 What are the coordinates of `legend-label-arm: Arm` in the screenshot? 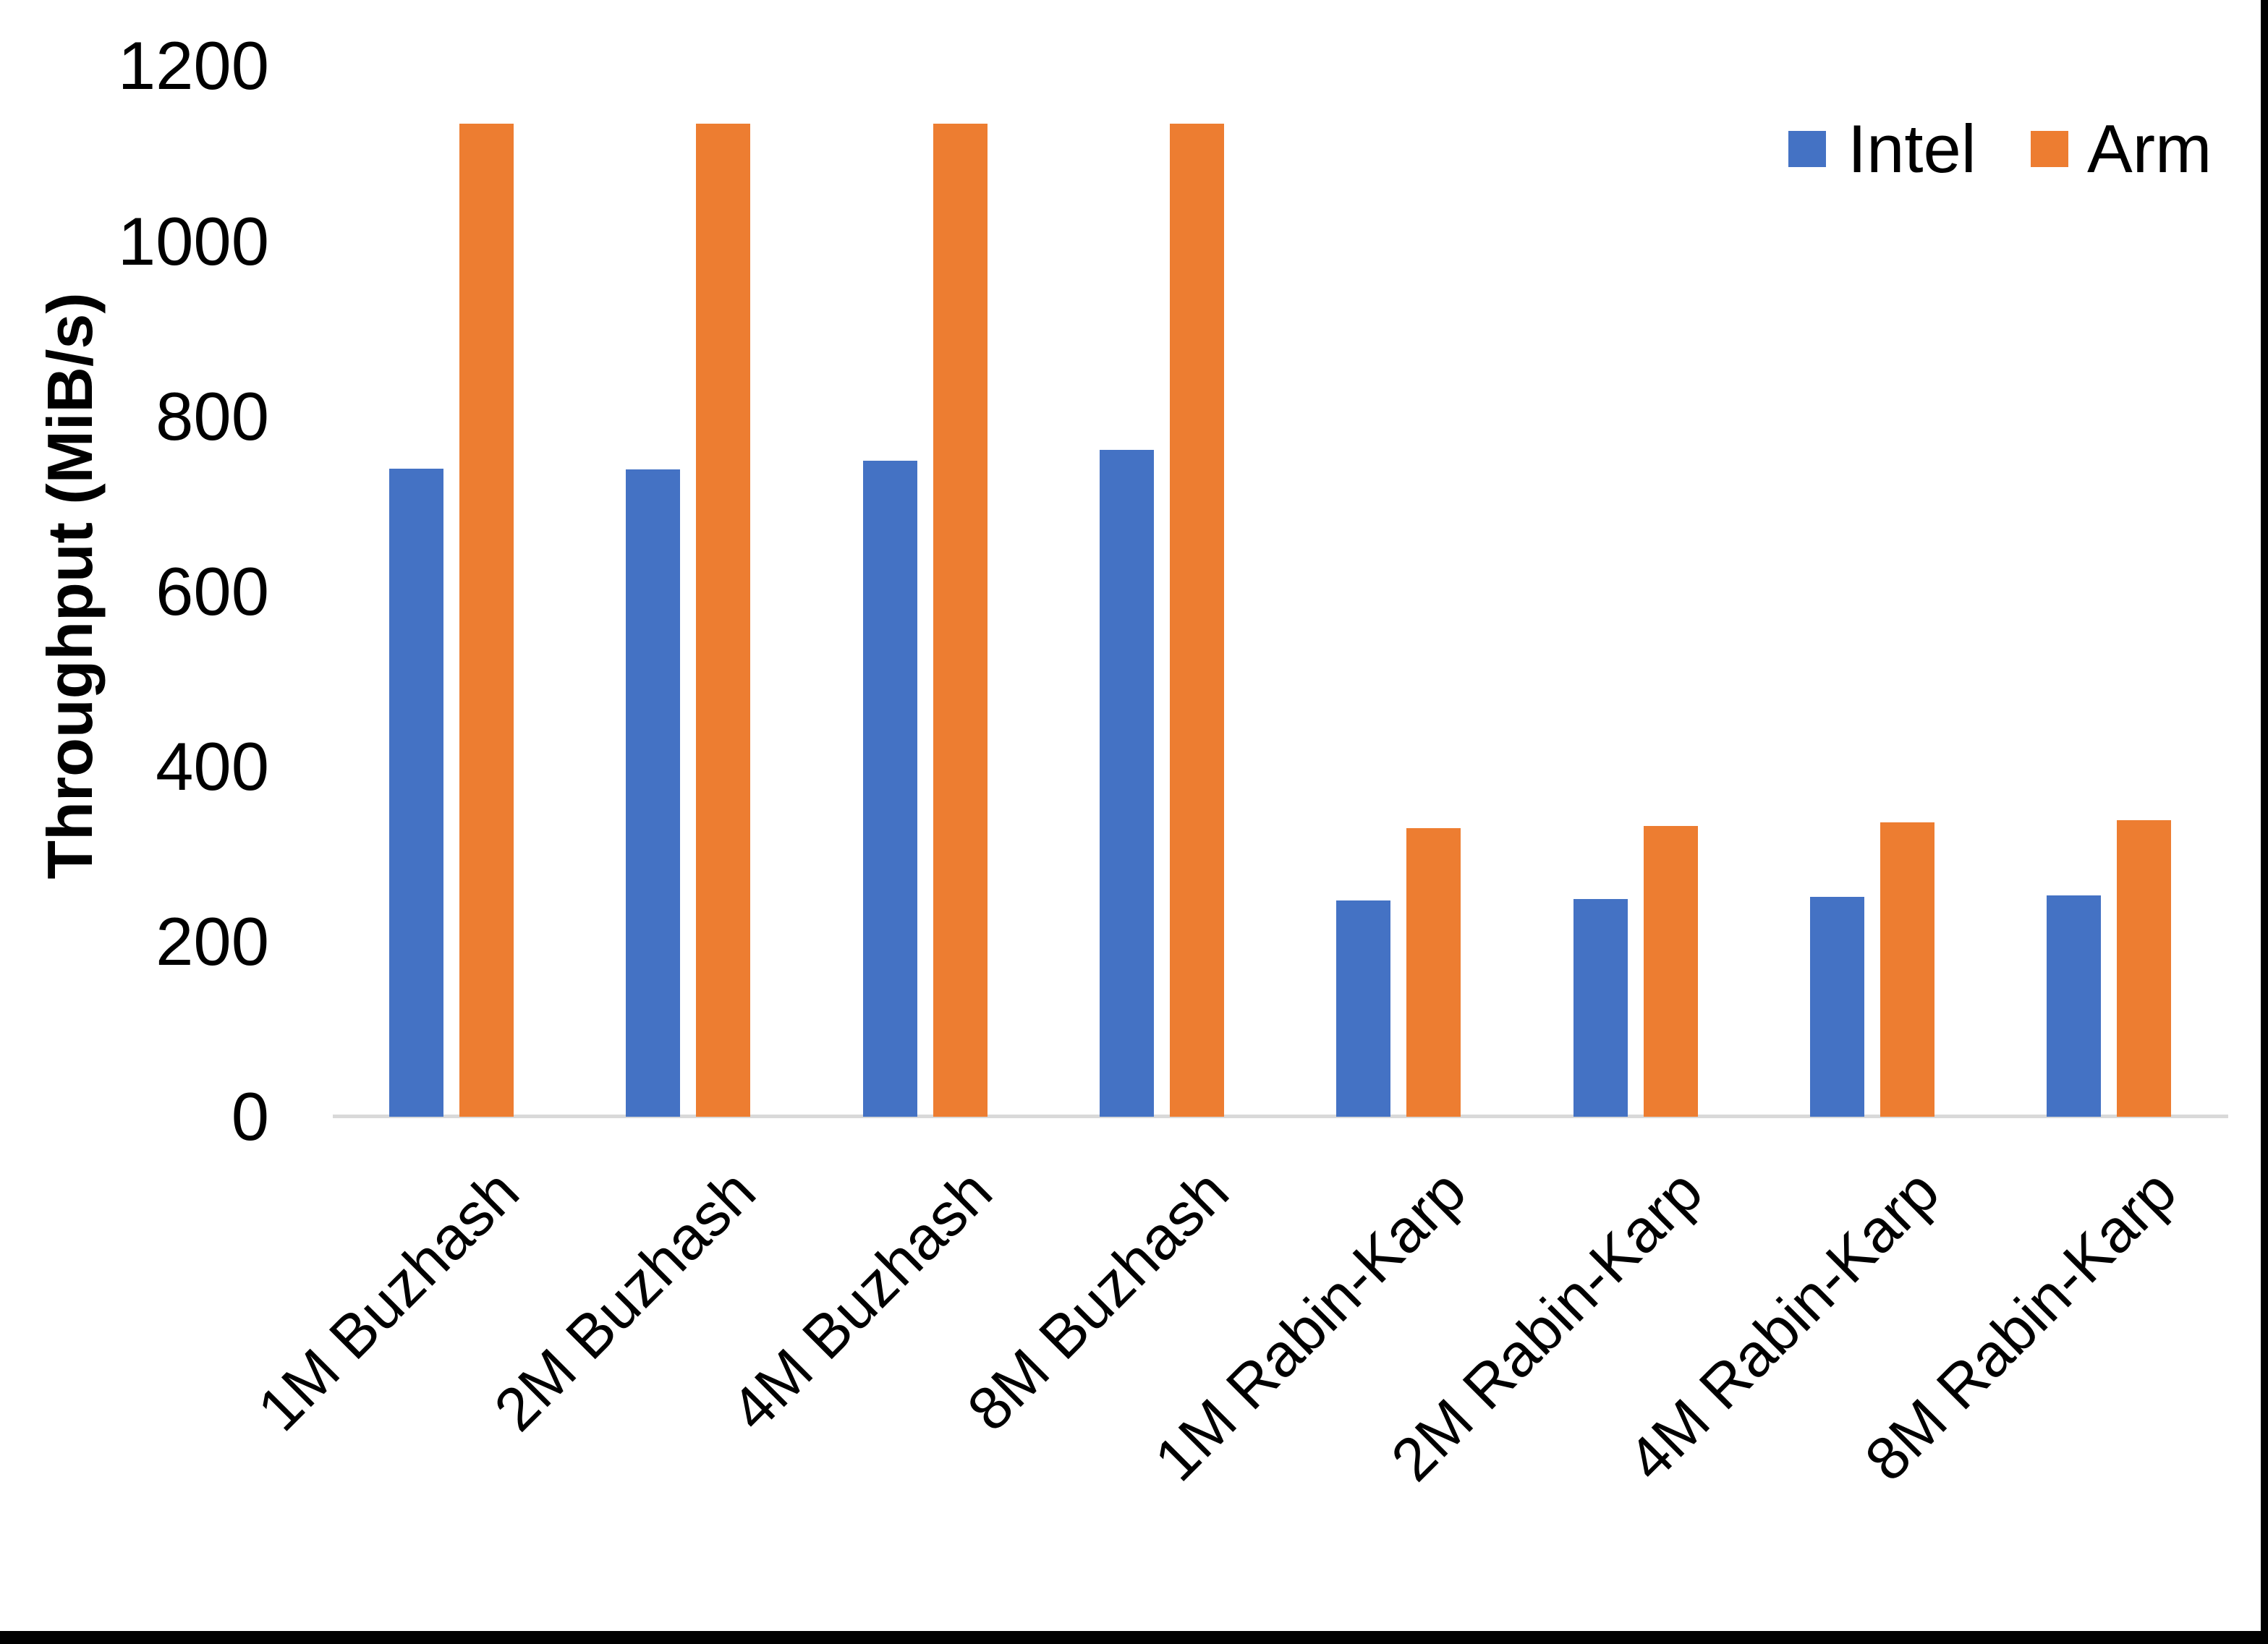 It's located at (2149, 149).